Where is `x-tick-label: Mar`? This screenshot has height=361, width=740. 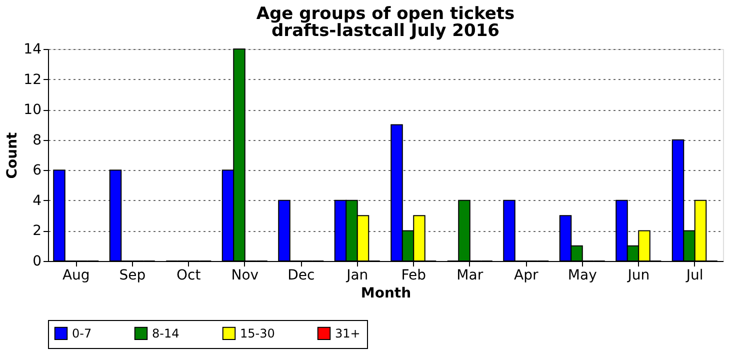
x-tick-label: Mar is located at coordinates (470, 276).